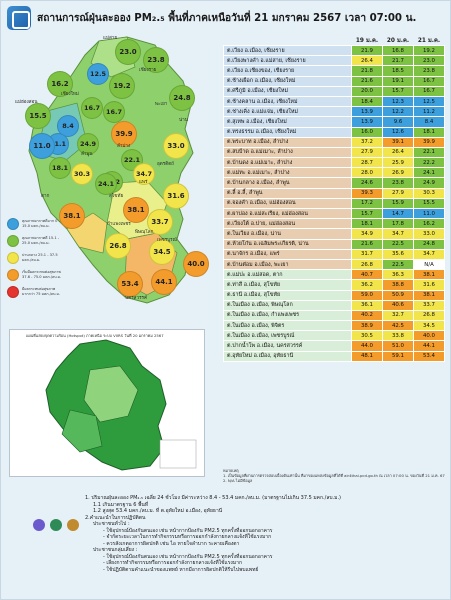 This screenshot has height=600, width=451. I want to click on map-place-label: สุโขทัย, so click(116, 196).